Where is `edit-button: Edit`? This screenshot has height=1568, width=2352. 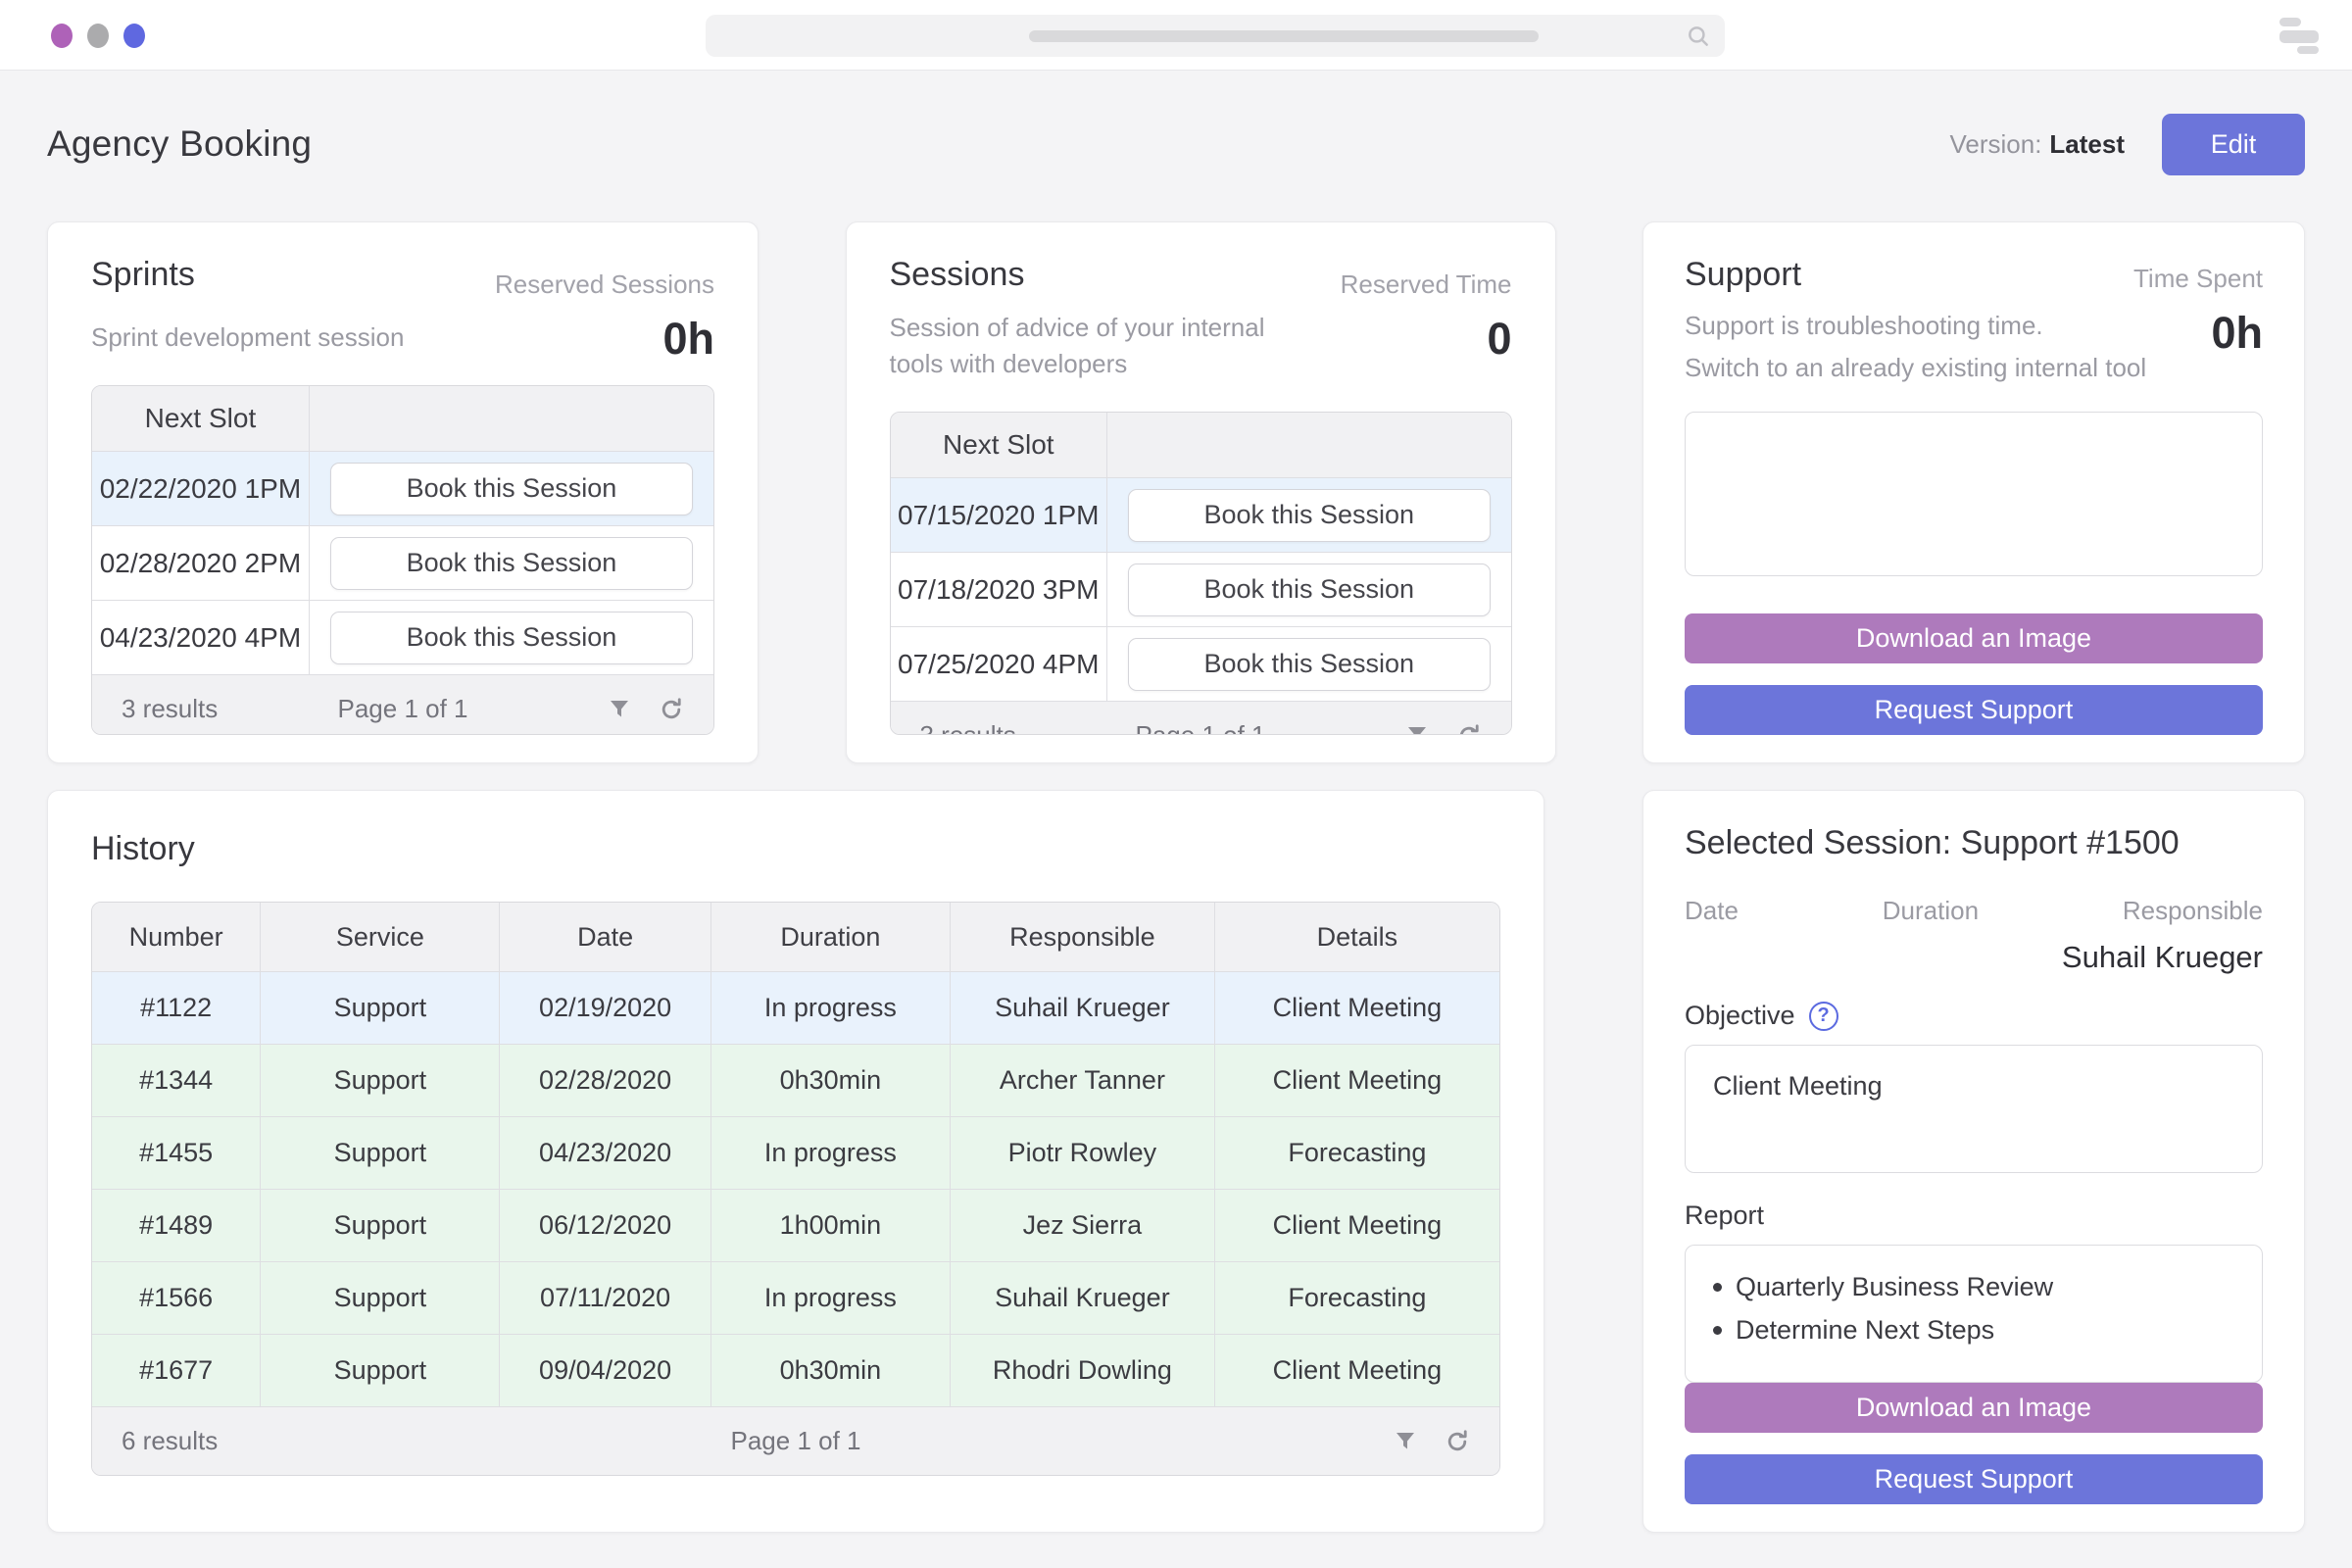
edit-button: Edit is located at coordinates (2233, 144).